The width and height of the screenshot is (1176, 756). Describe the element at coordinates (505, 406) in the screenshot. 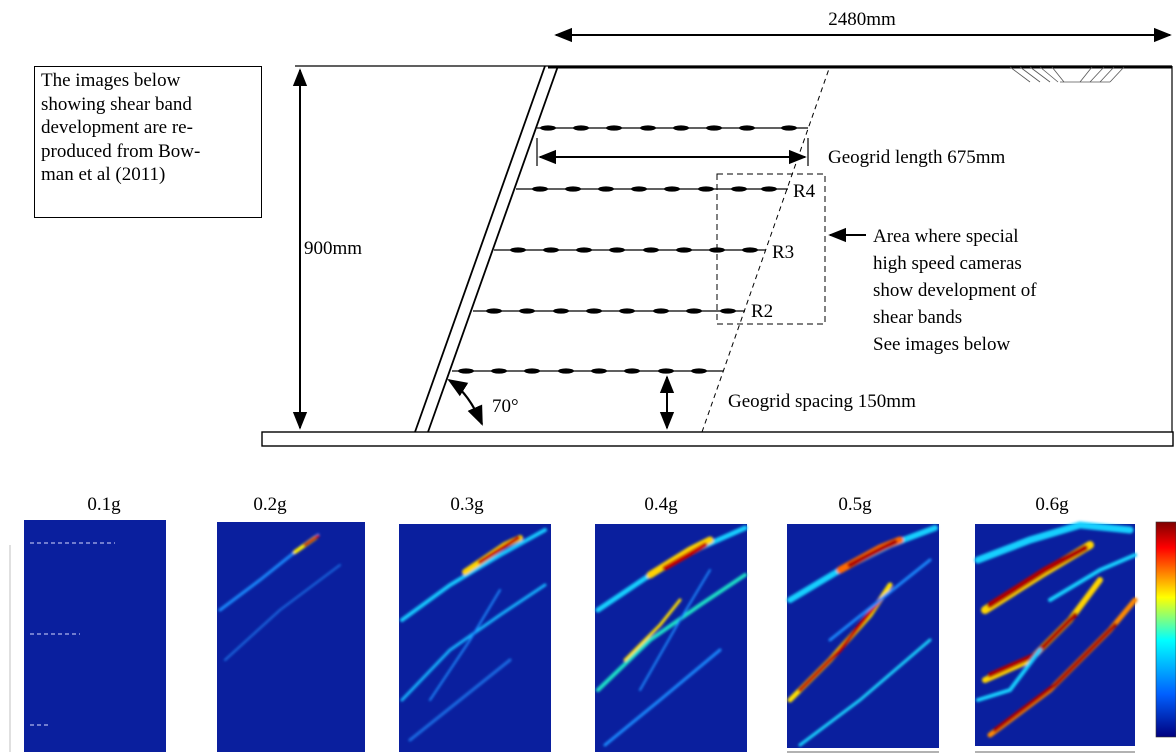

I see `angle-label: 70°` at that location.